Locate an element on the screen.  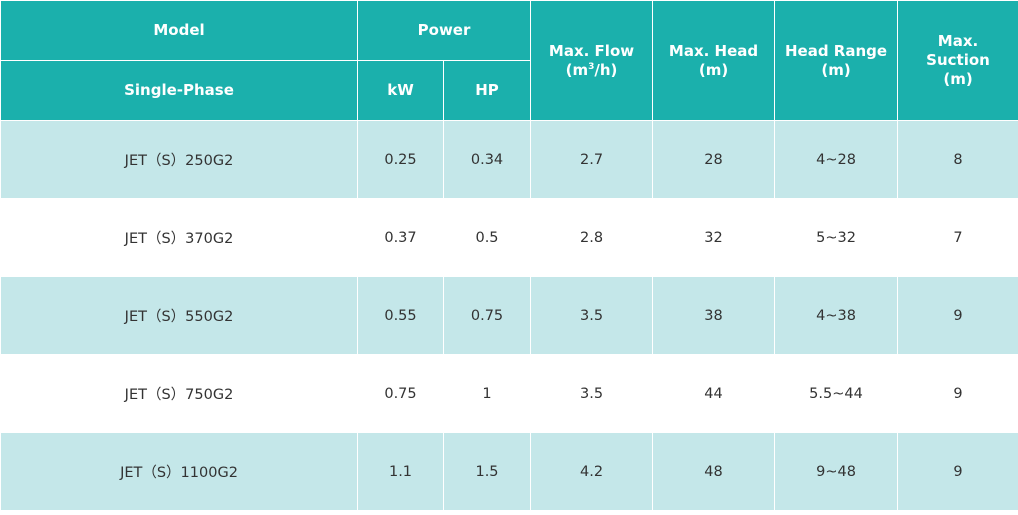
max-suction-label-2: Suction is located at coordinates (958, 60).